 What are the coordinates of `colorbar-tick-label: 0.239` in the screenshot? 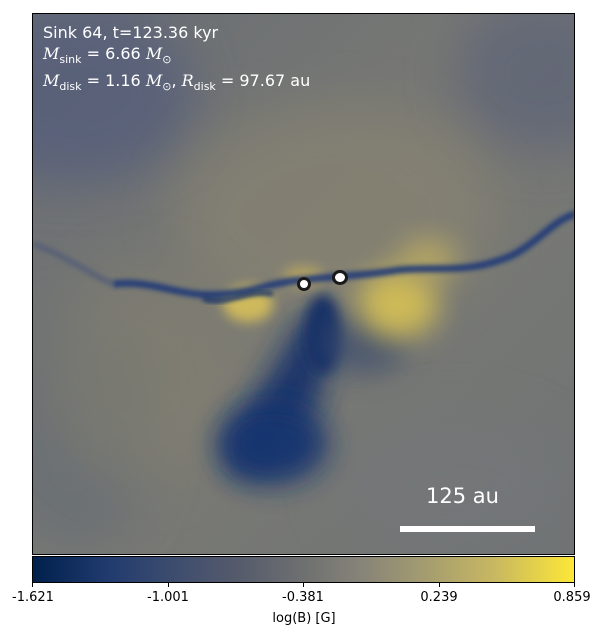 It's located at (439, 597).